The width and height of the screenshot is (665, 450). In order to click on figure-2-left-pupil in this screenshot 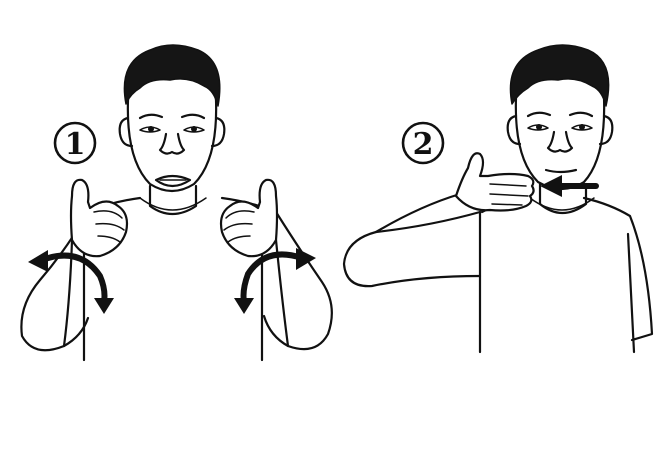, I will do `click(539, 127)`.